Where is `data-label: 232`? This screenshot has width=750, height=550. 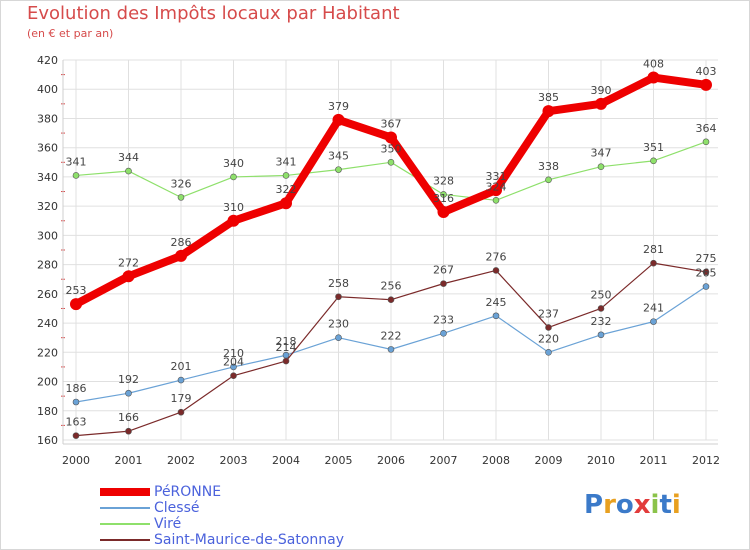 data-label: 232 is located at coordinates (601, 321).